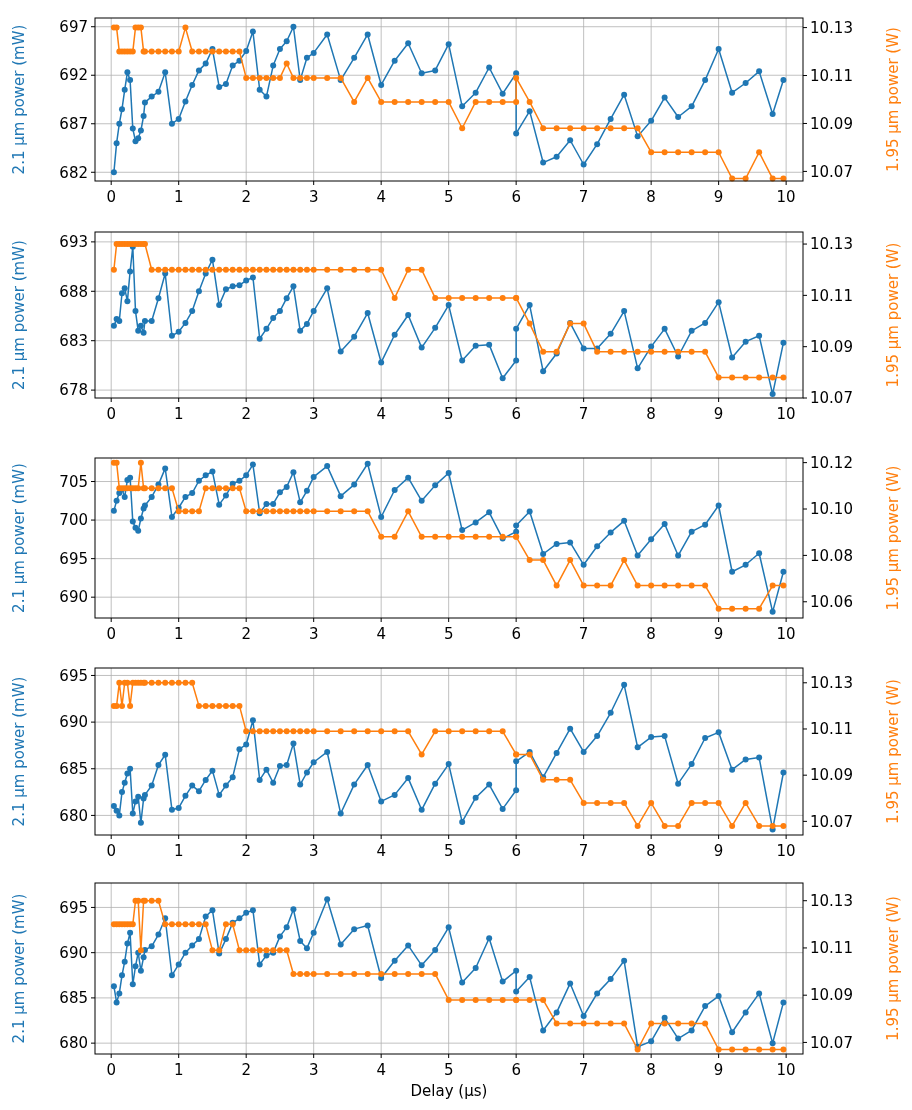 This screenshot has height=1110, width=912. I want to click on y-tick-label: 705, so click(73, 481).